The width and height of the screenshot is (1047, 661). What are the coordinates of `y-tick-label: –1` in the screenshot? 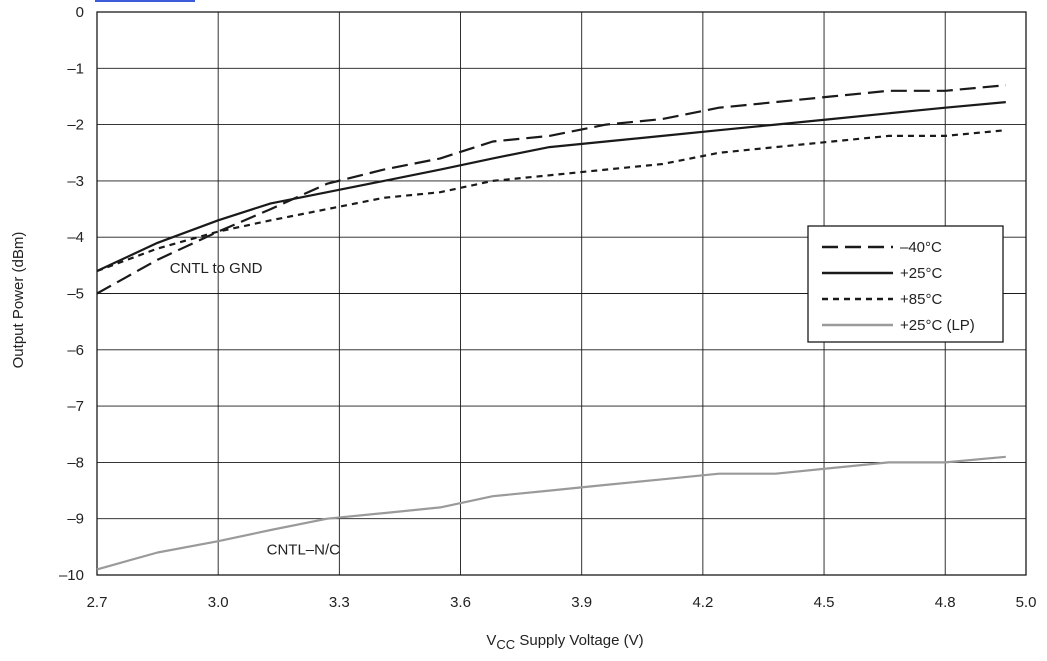 It's located at (75, 68).